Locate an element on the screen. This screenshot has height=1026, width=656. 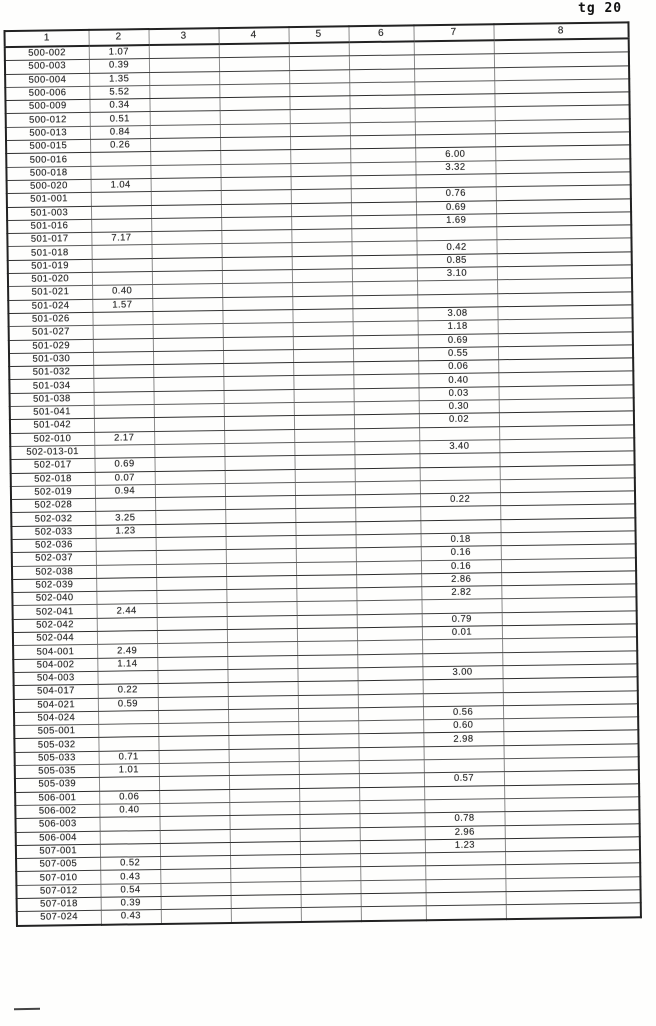
scan-artifact-mark is located at coordinates (27, 1009).